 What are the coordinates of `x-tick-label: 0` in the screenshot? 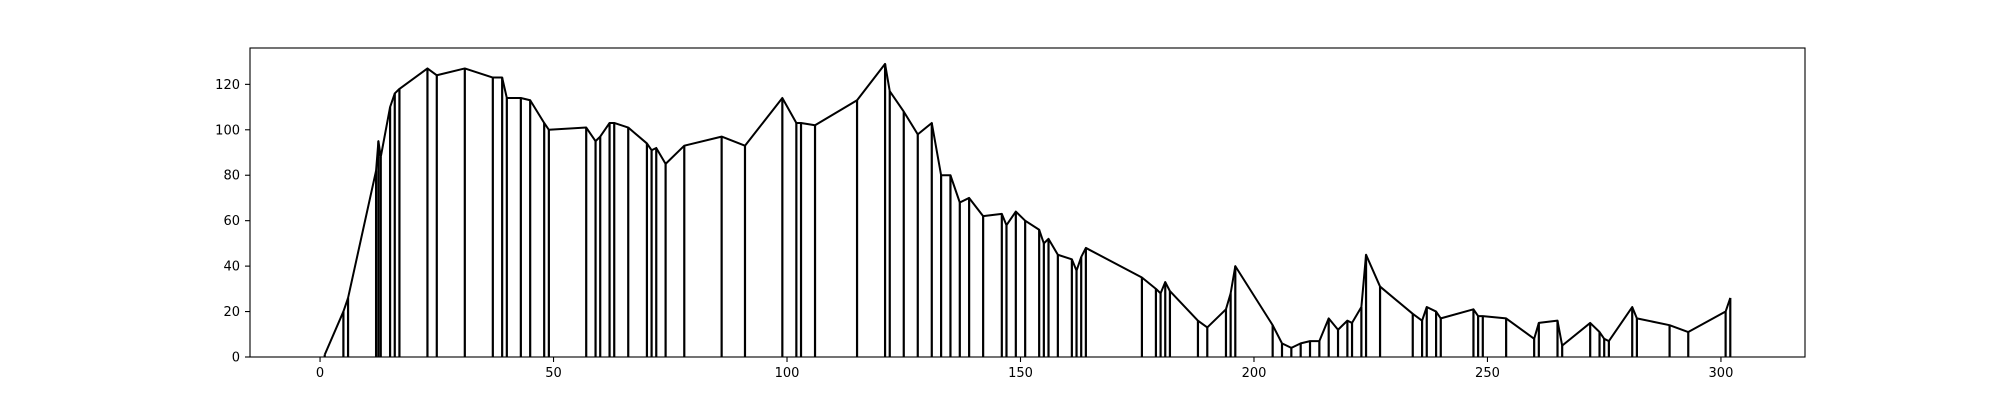 It's located at (320, 373).